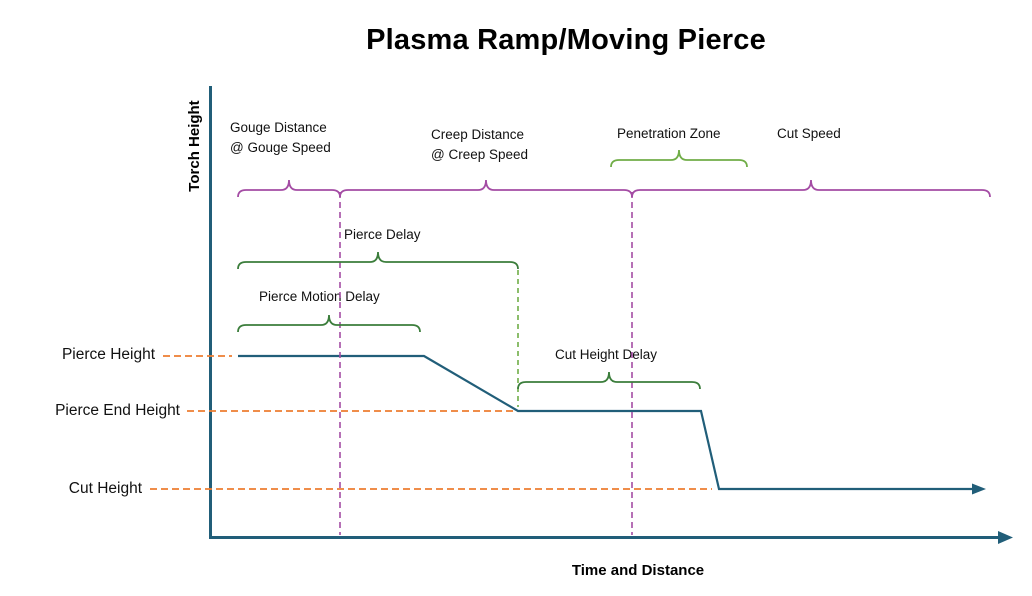 The image size is (1032, 596). Describe the element at coordinates (486, 188) in the screenshot. I see `creep-distance-brace` at that location.